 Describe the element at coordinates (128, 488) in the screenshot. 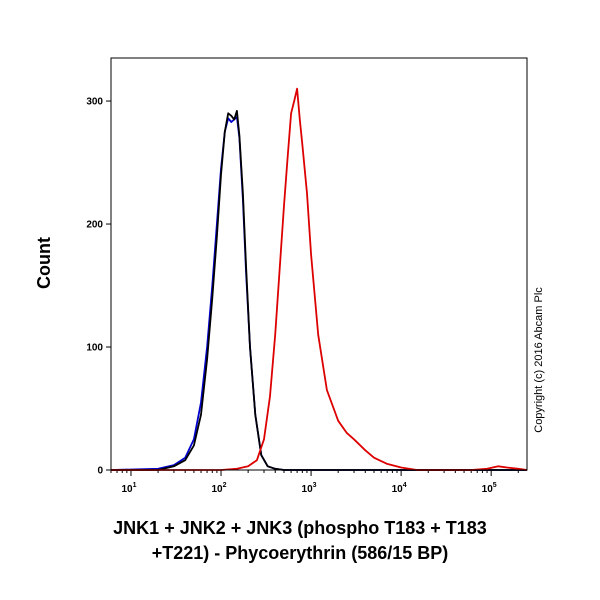

I see `x-tick-label: 10¹` at that location.